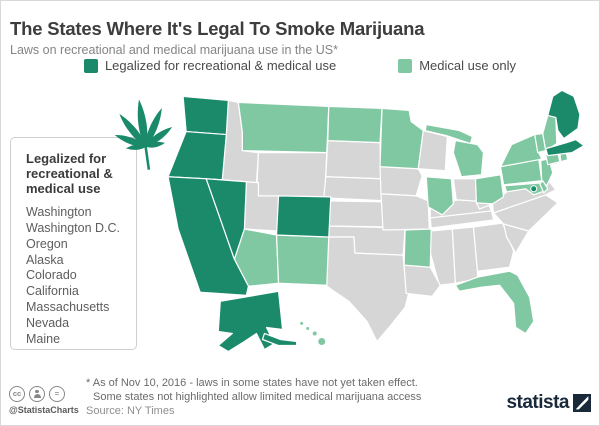 The image size is (600, 426). I want to click on legal-state-item: California, so click(52, 291).